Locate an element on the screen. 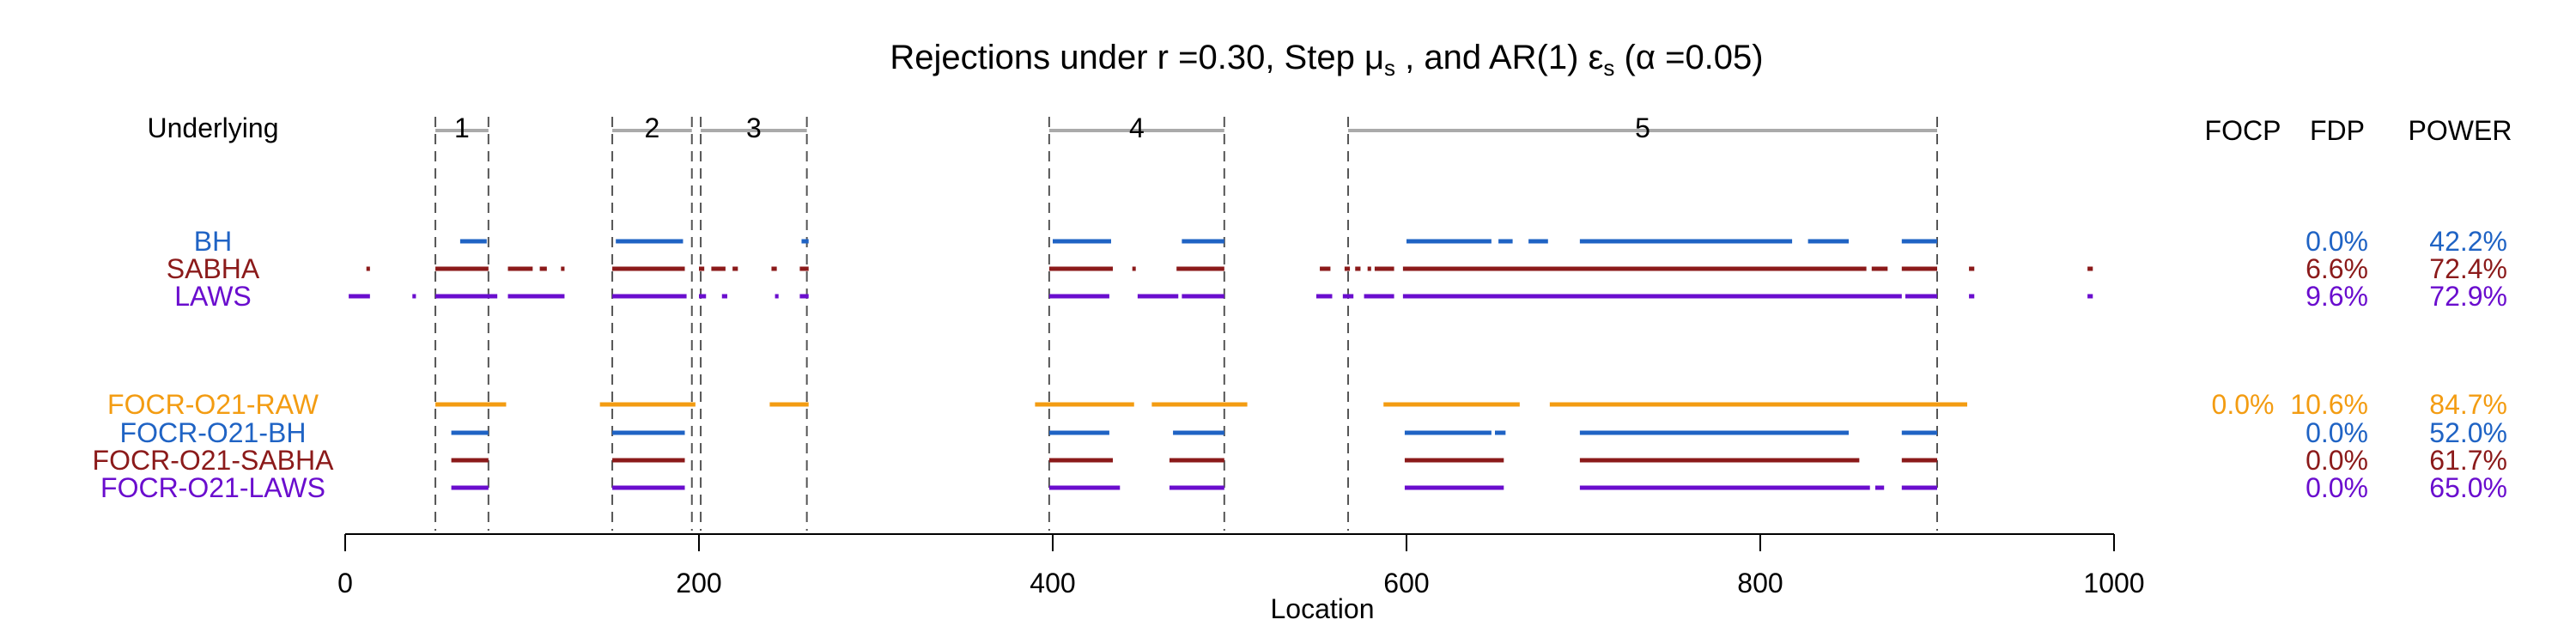 This screenshot has height=644, width=2576. underlying-segment-label-1: 1 is located at coordinates (462, 128).